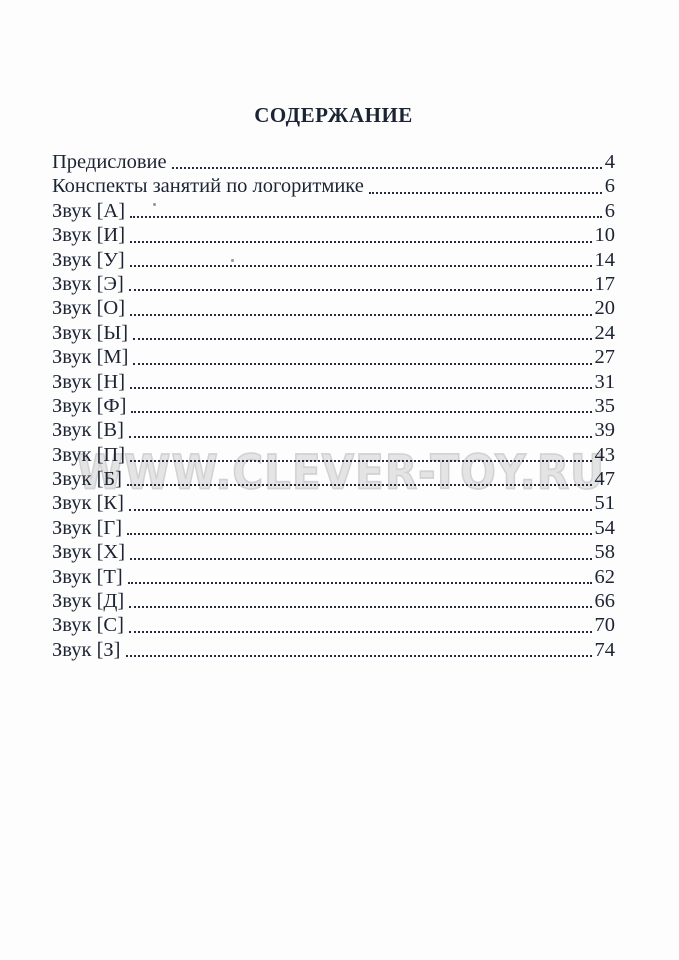 The image size is (679, 960). What do you see at coordinates (88, 503) in the screenshot?
I see `toc-entry-label: Звук [К]` at bounding box center [88, 503].